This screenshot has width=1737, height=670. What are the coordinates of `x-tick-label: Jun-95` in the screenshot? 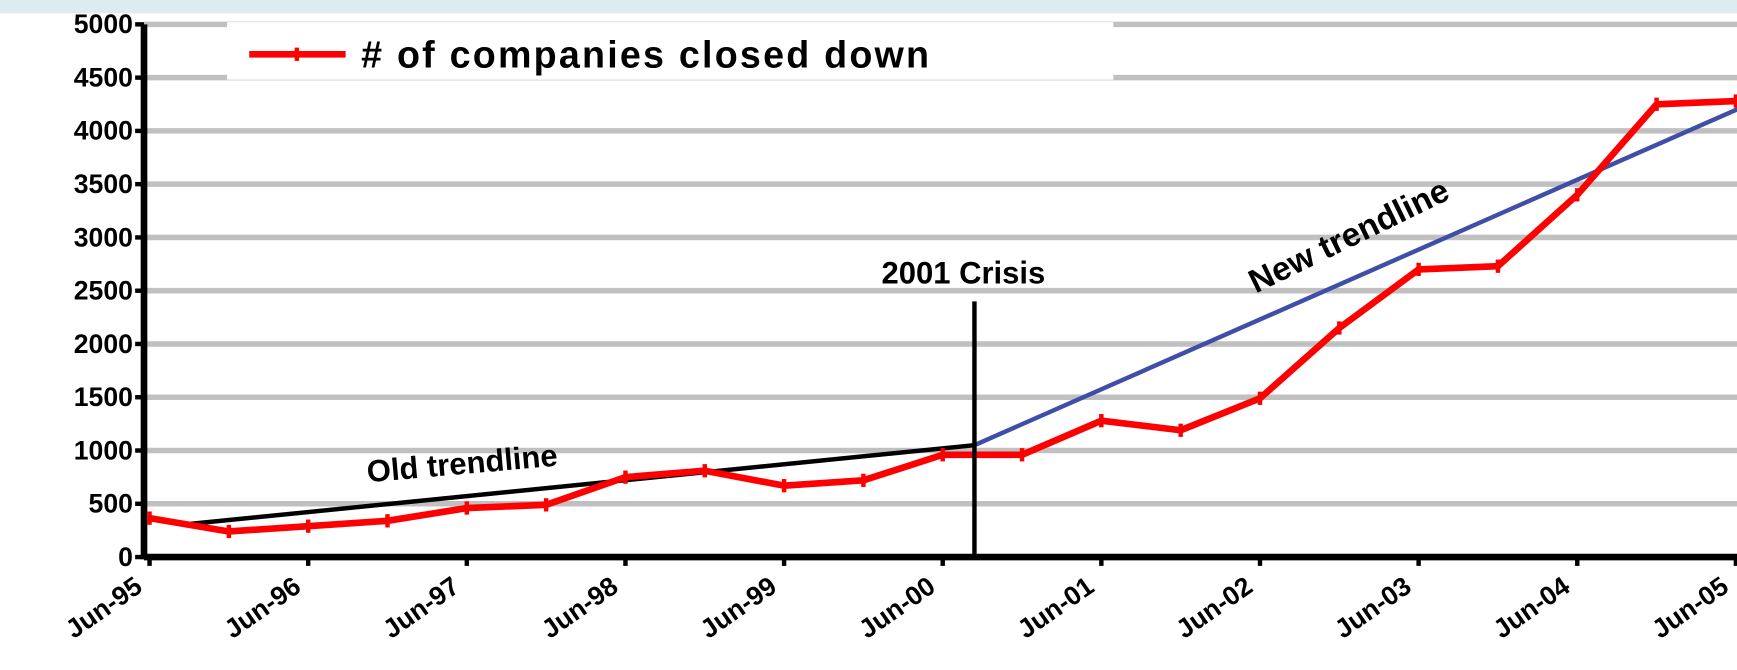 It's located at (104, 607).